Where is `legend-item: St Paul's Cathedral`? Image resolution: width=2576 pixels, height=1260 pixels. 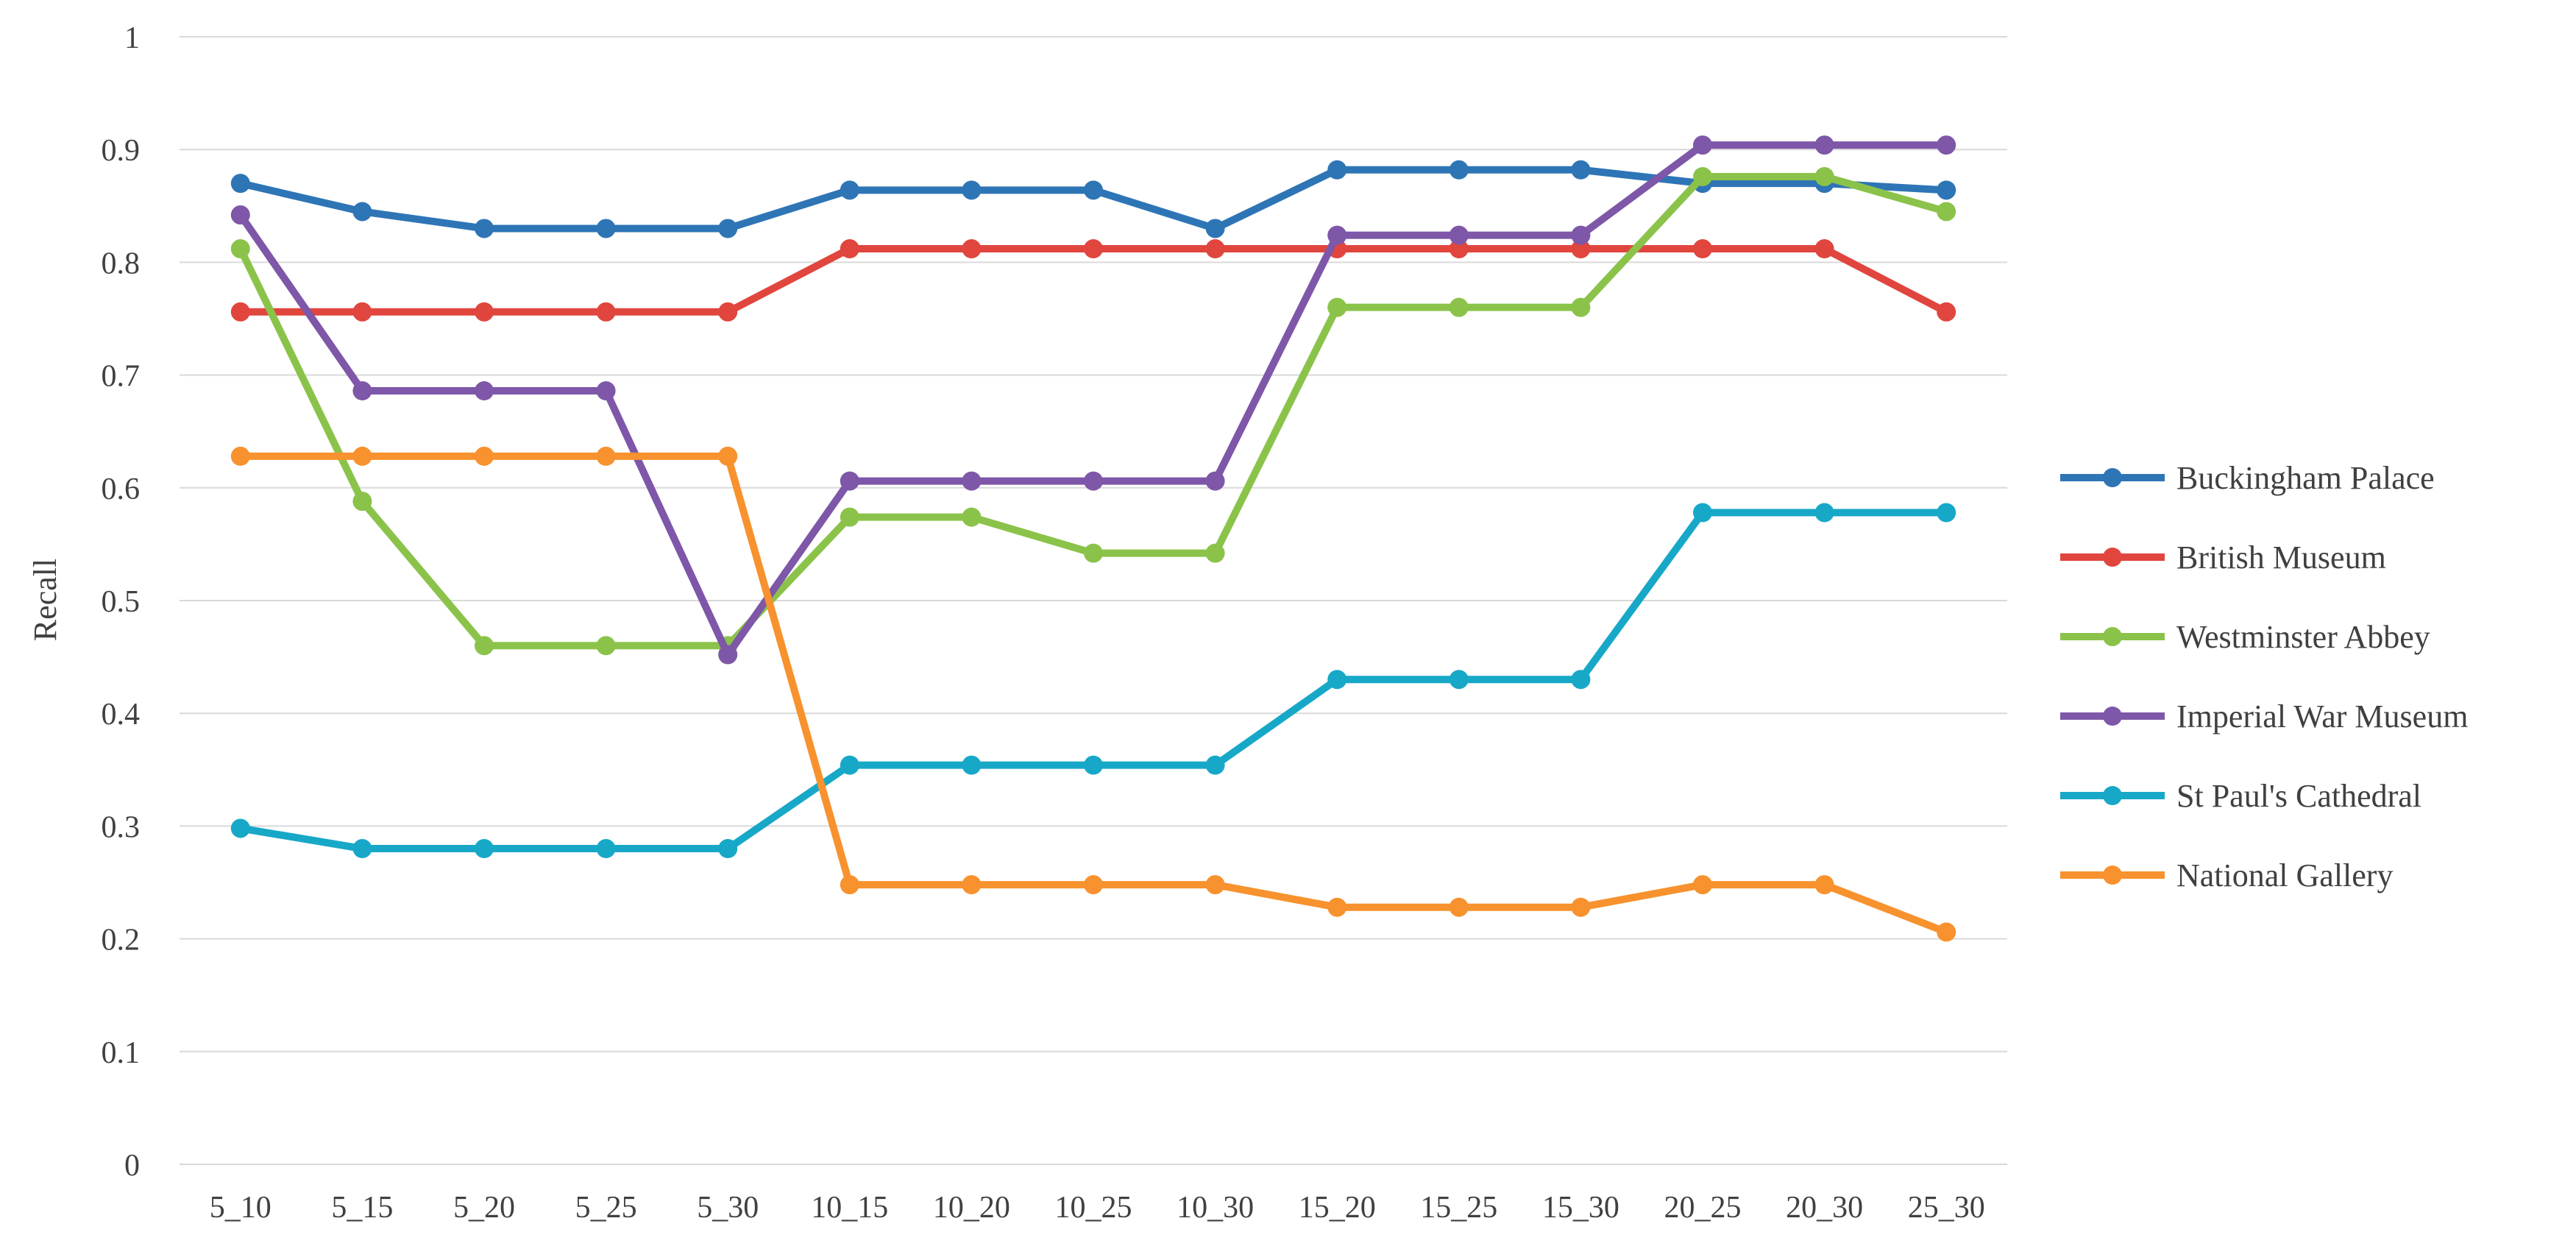 legend-item: St Paul's Cathedral is located at coordinates (2240, 796).